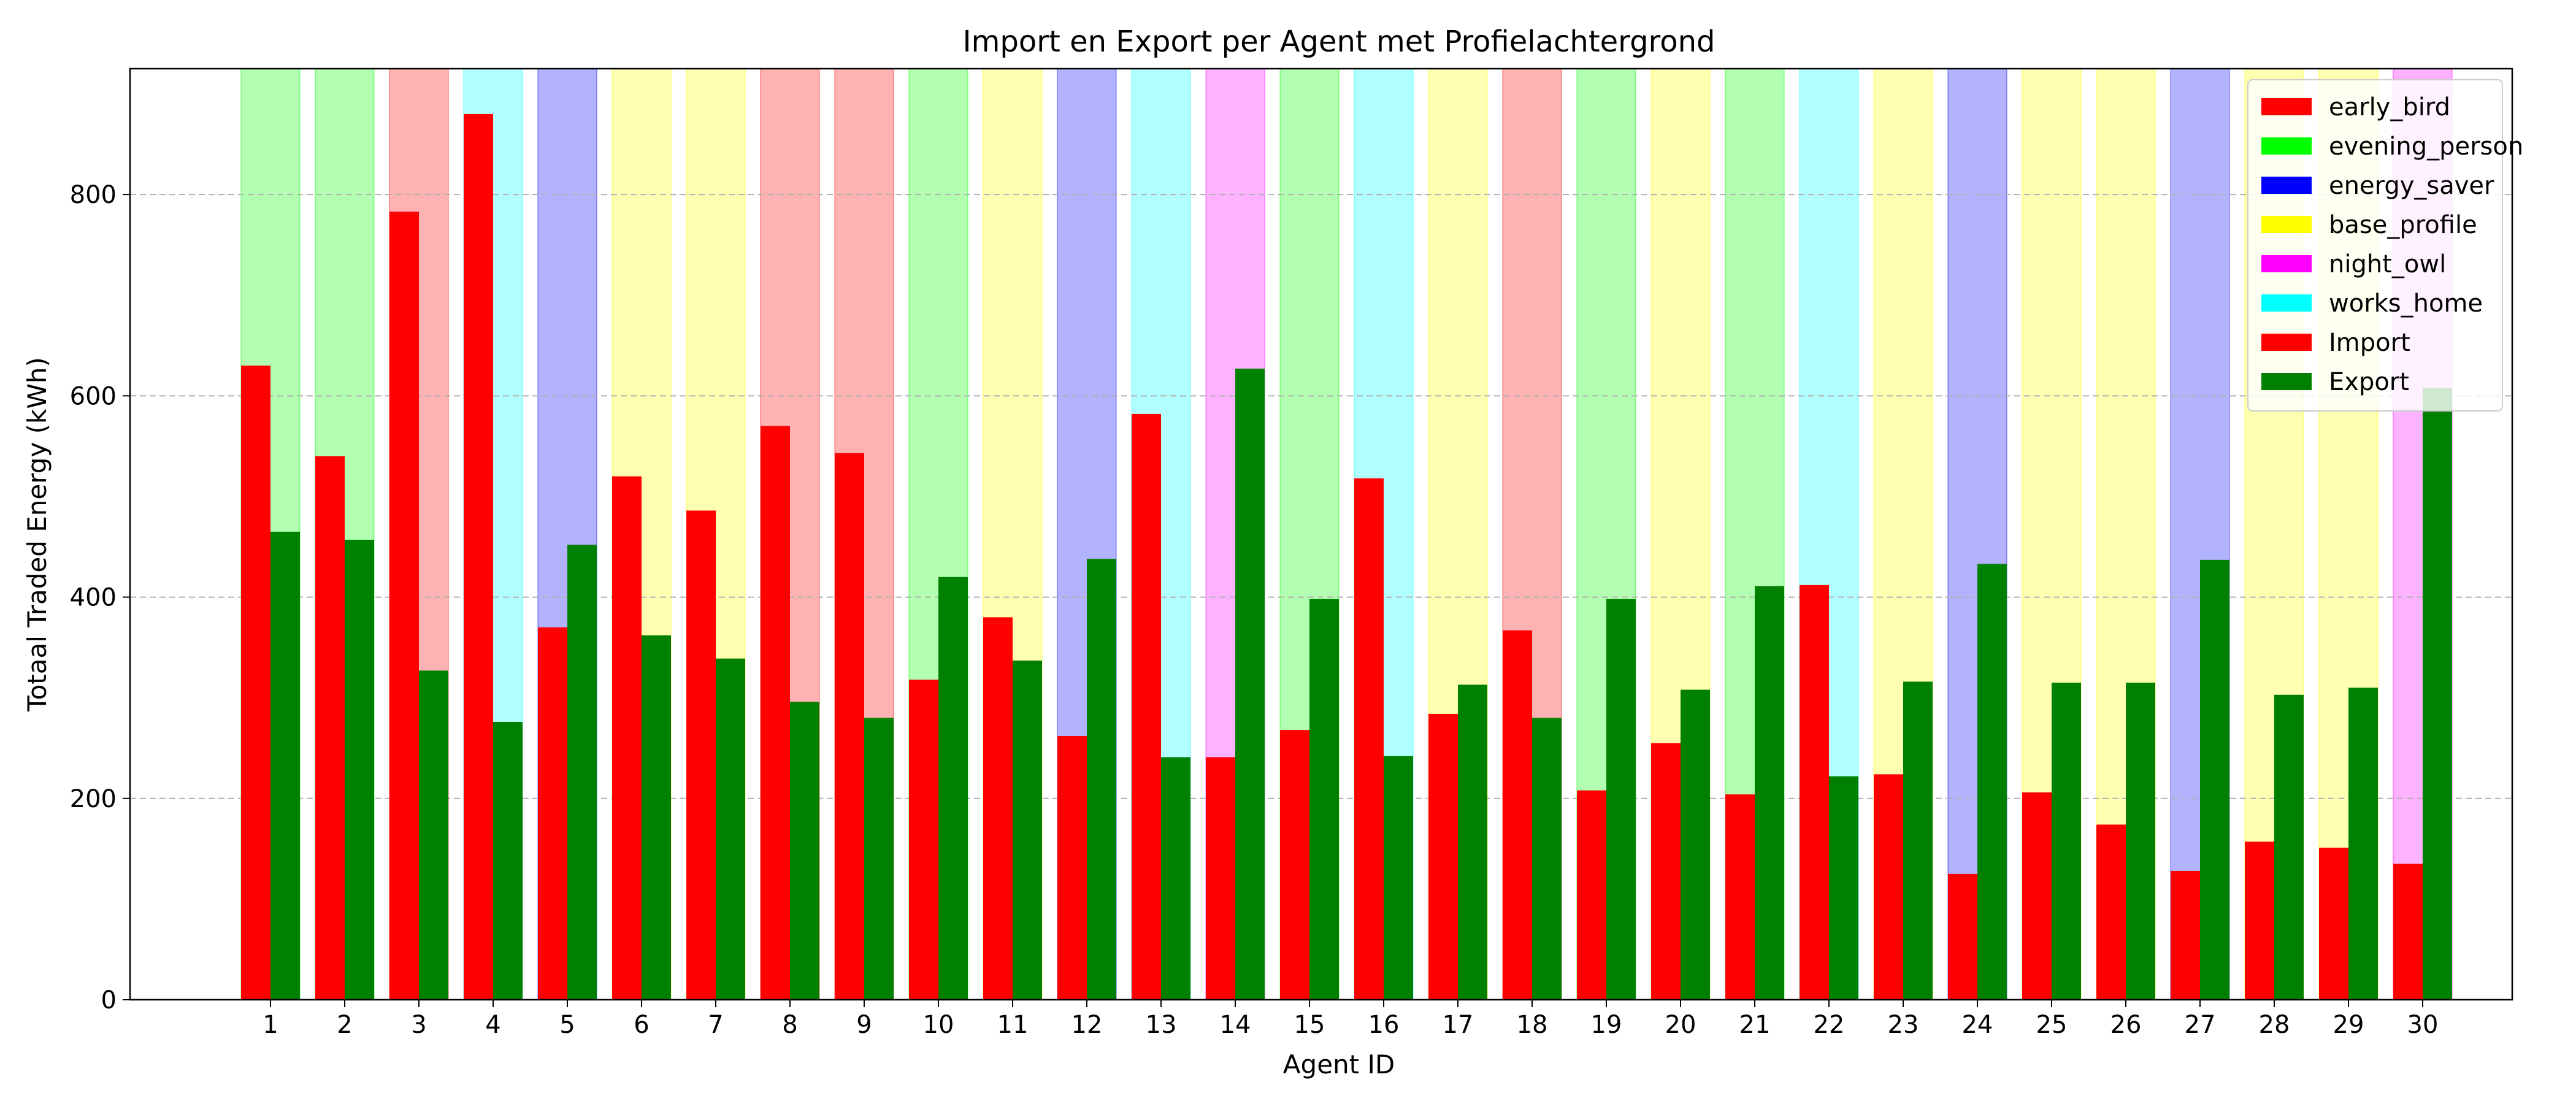  What do you see at coordinates (1755, 1025) in the screenshot?
I see `x-tick-label-21: 21` at bounding box center [1755, 1025].